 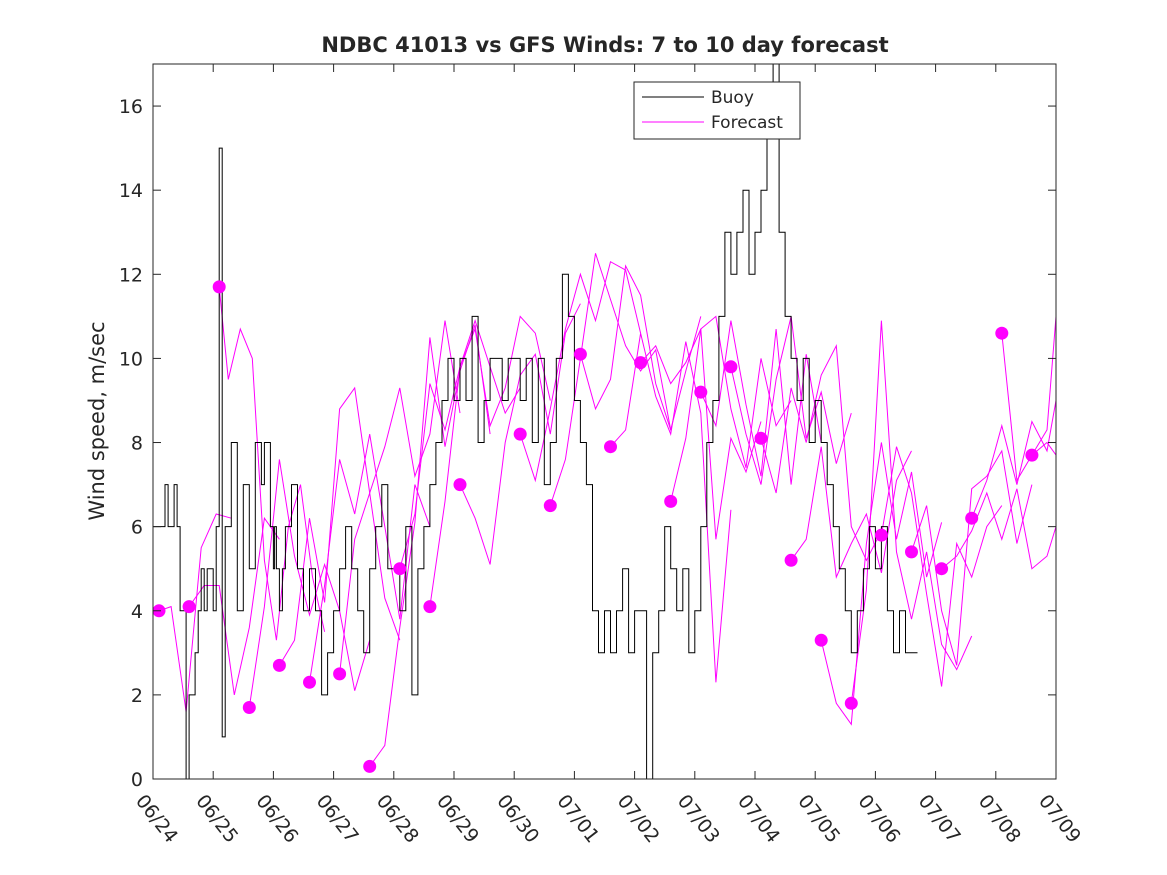 What do you see at coordinates (131, 359) in the screenshot?
I see `y-tick-label-10: 10` at bounding box center [131, 359].